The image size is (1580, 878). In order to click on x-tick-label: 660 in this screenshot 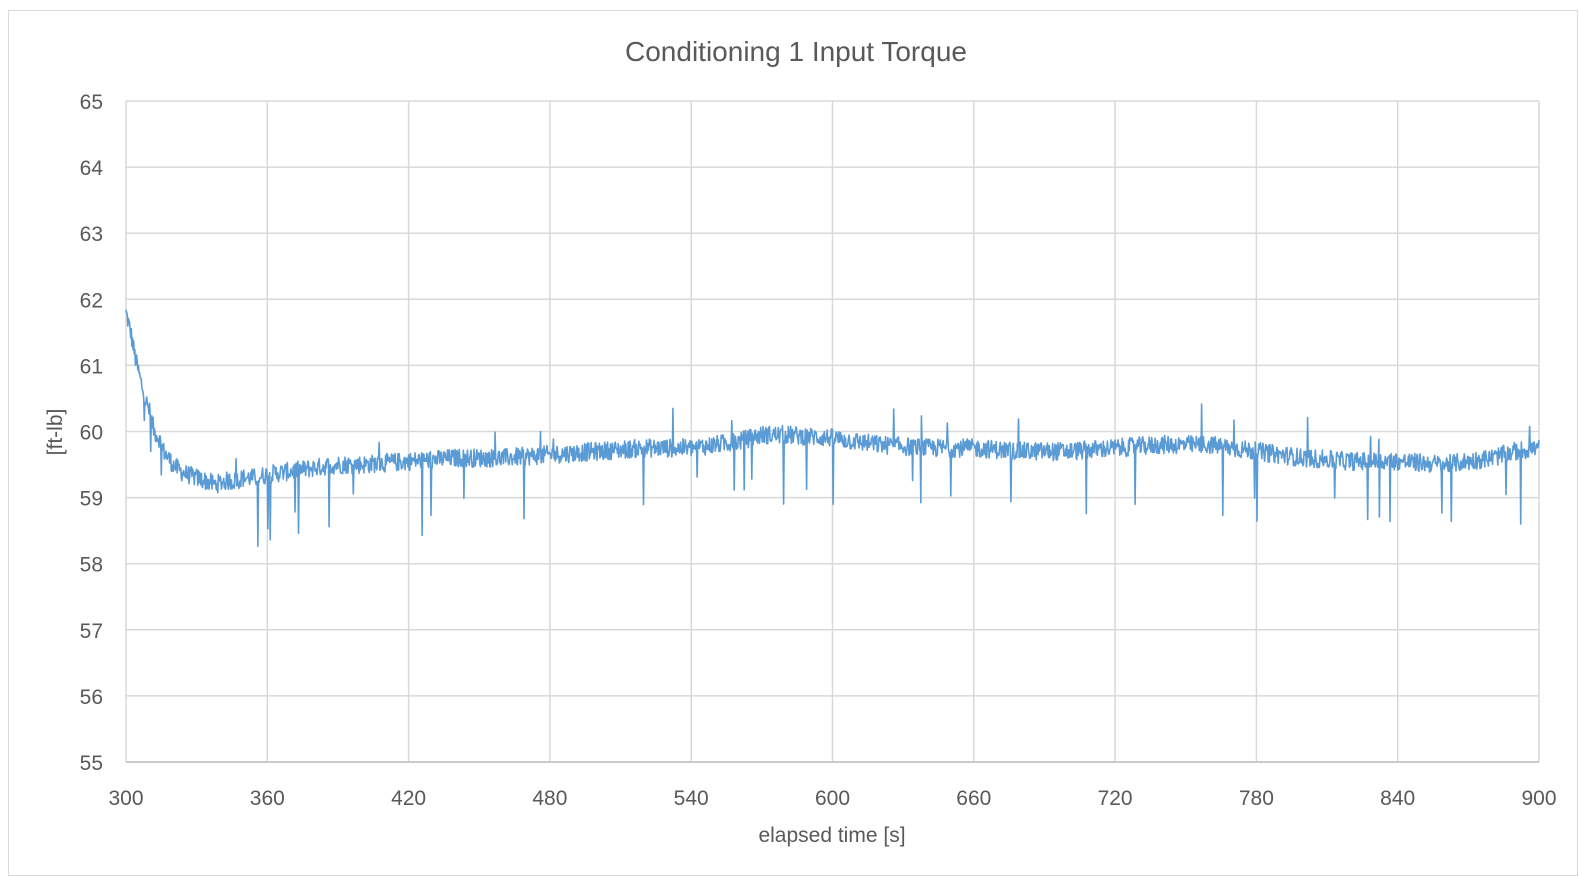, I will do `click(973, 798)`.